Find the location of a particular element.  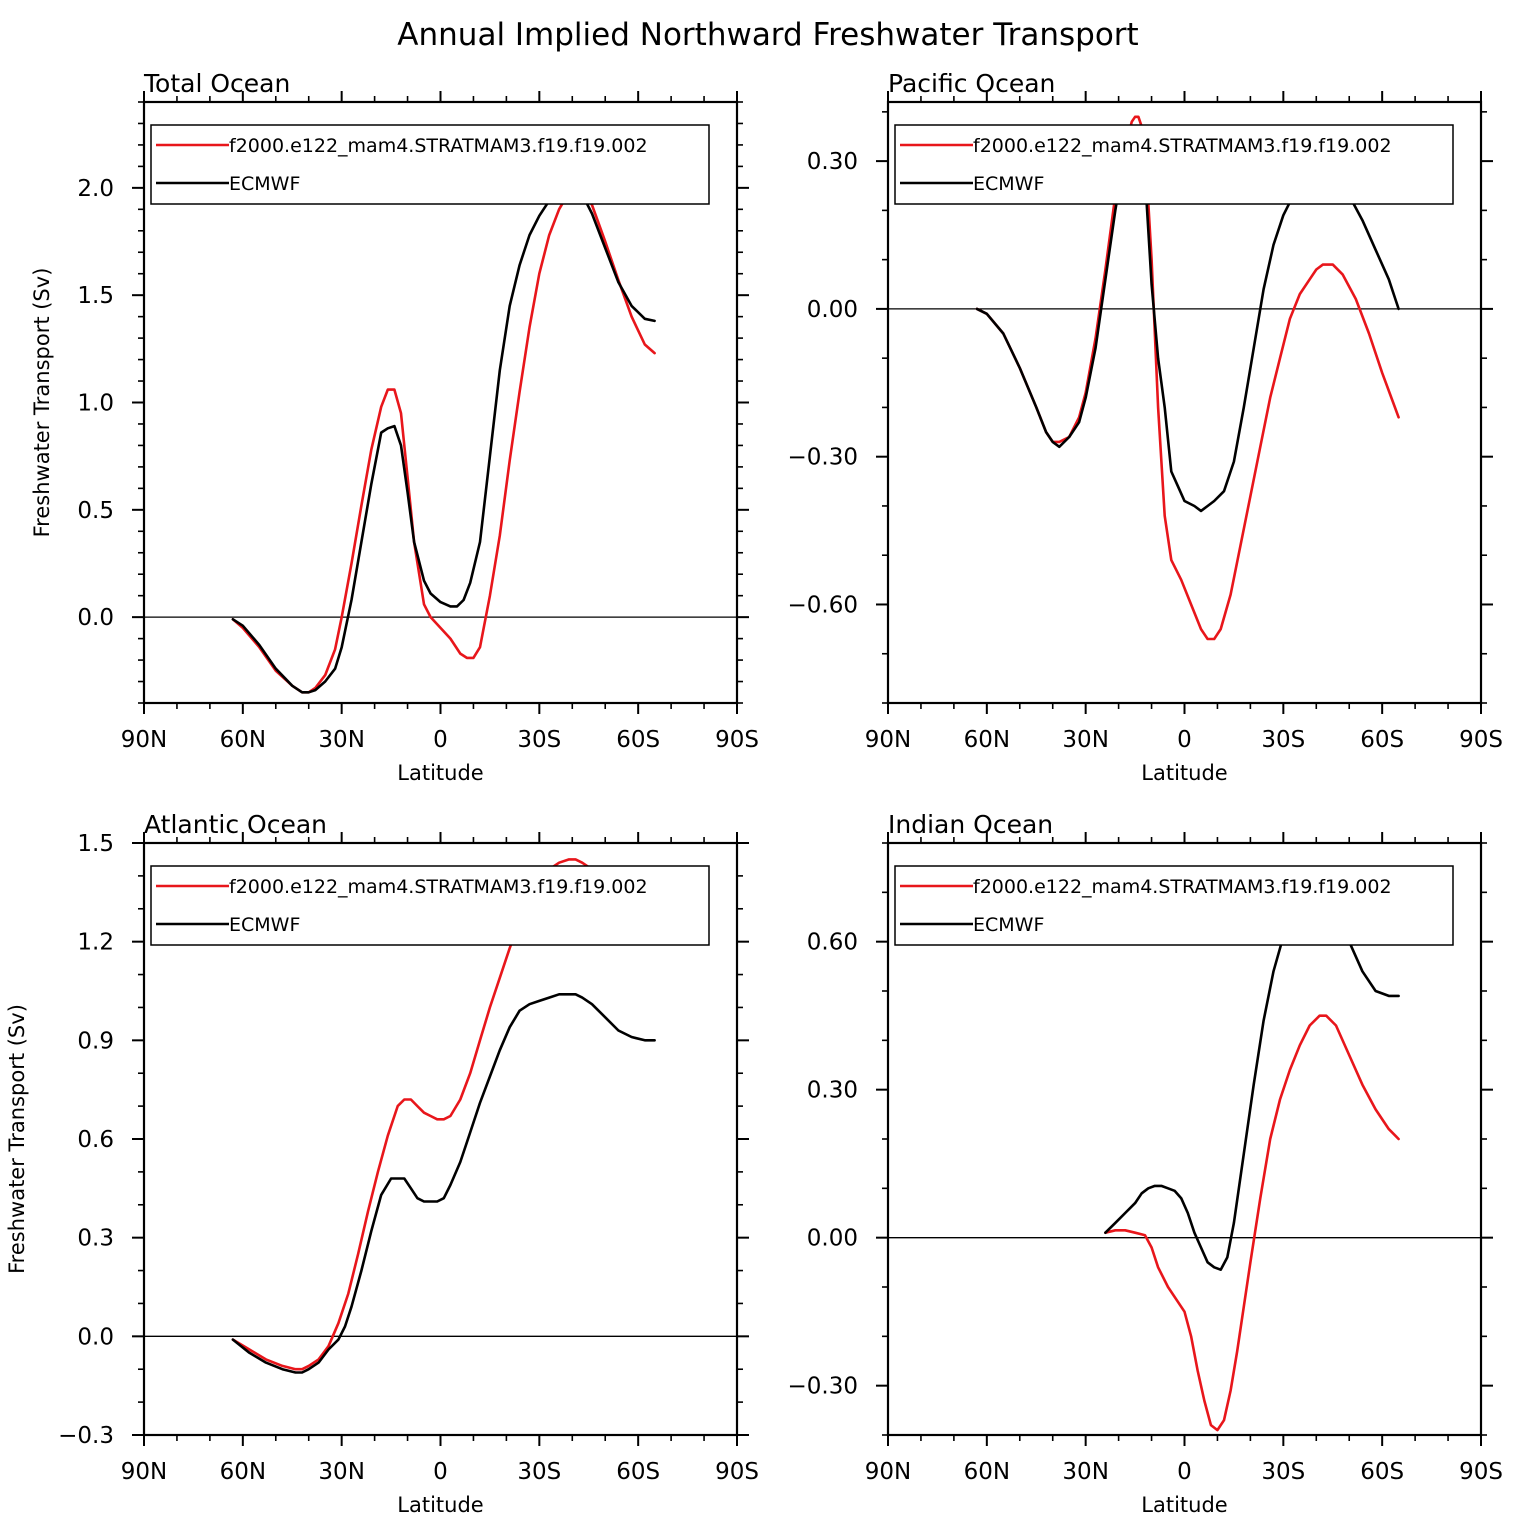

atlantic-ocean-legend-label: f2000.e122_mam4.STRATMAM3.f19.f19.002 is located at coordinates (438, 887).